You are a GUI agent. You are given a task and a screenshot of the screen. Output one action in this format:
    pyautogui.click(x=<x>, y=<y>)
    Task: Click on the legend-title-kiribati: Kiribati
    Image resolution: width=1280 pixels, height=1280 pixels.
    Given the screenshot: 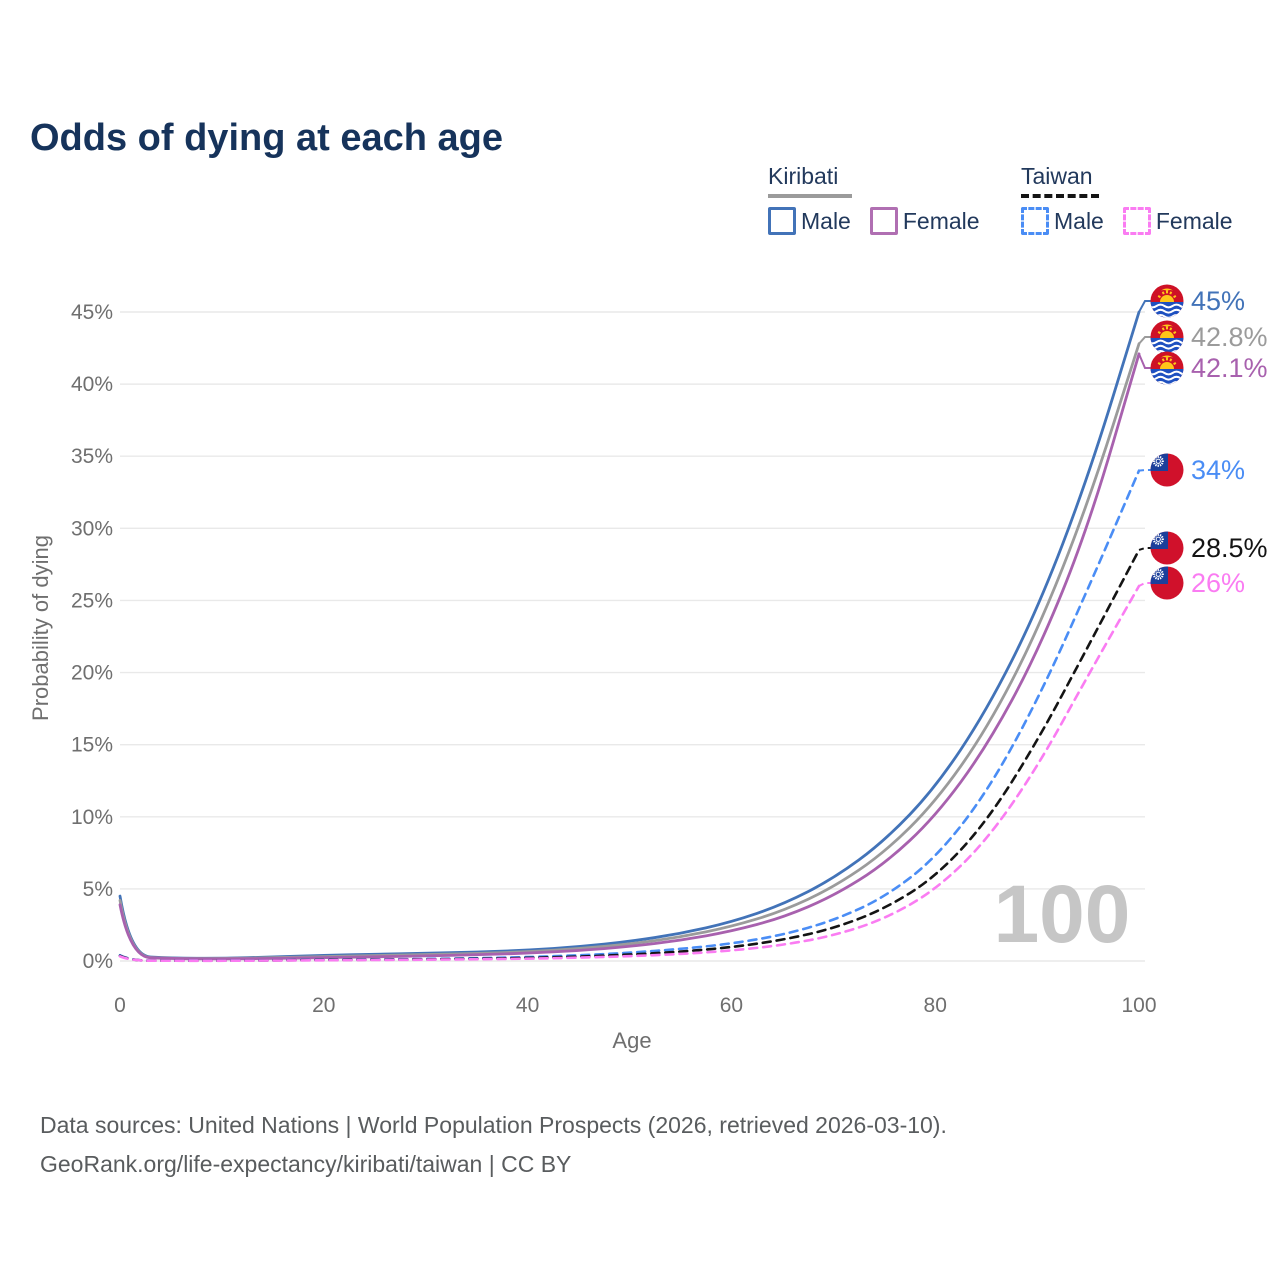 What is the action you would take?
    pyautogui.click(x=810, y=180)
    